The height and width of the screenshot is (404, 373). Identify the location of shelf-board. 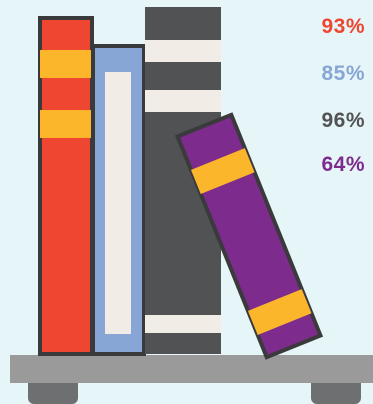
(191, 369).